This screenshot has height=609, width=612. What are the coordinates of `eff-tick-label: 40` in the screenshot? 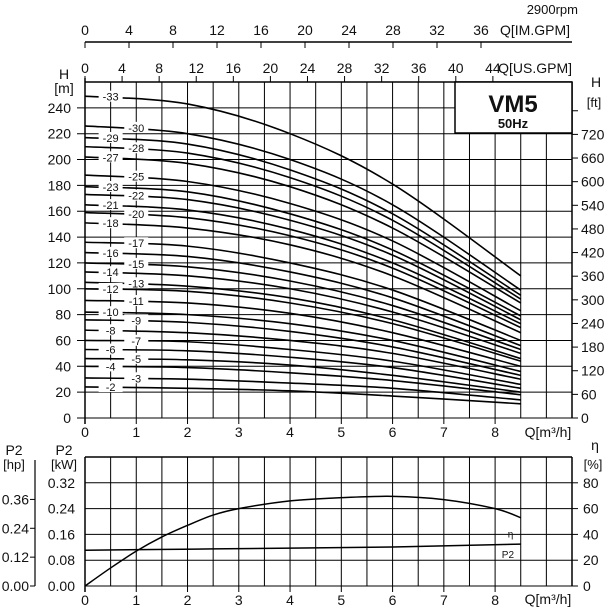 It's located at (591, 534).